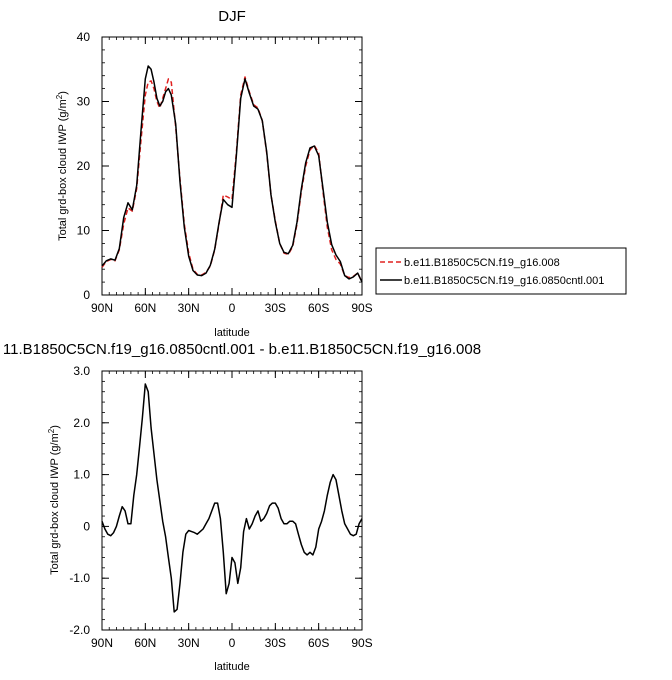 Image resolution: width=672 pixels, height=680 pixels. Describe the element at coordinates (79, 578) in the screenshot. I see `bottom-y-tick-label: -1.0` at that location.